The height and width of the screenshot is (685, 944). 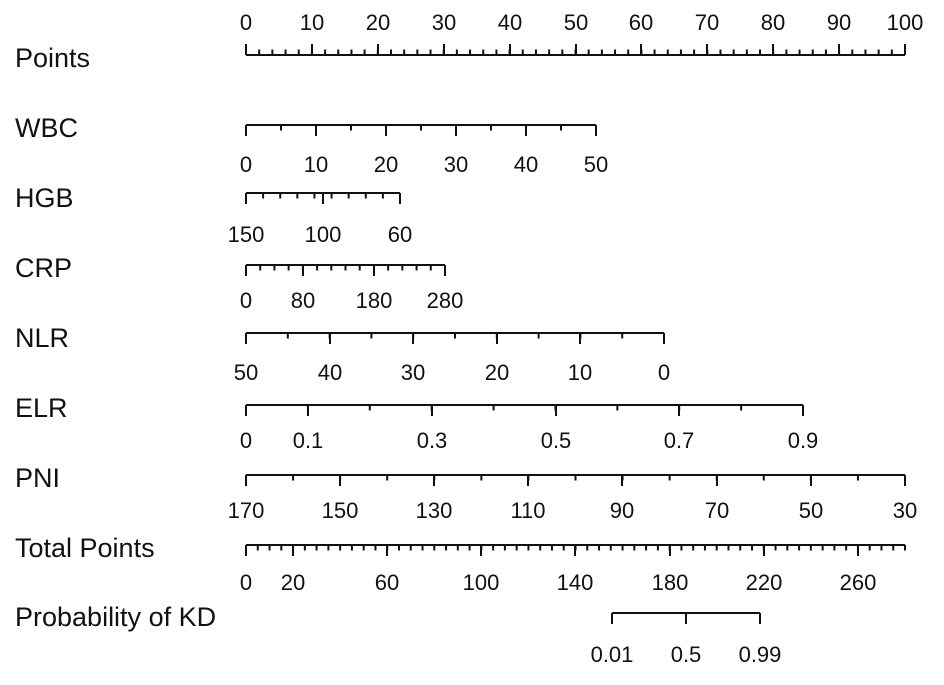 I want to click on tick-label-total-points: 140, so click(x=575, y=582).